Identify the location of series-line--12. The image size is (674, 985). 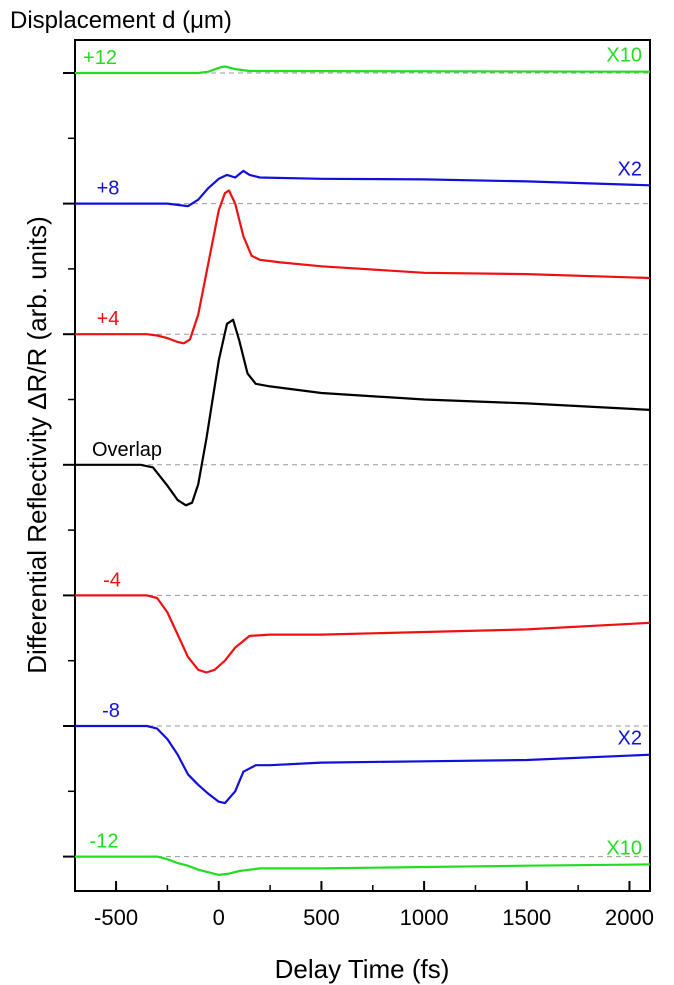
(363, 866).